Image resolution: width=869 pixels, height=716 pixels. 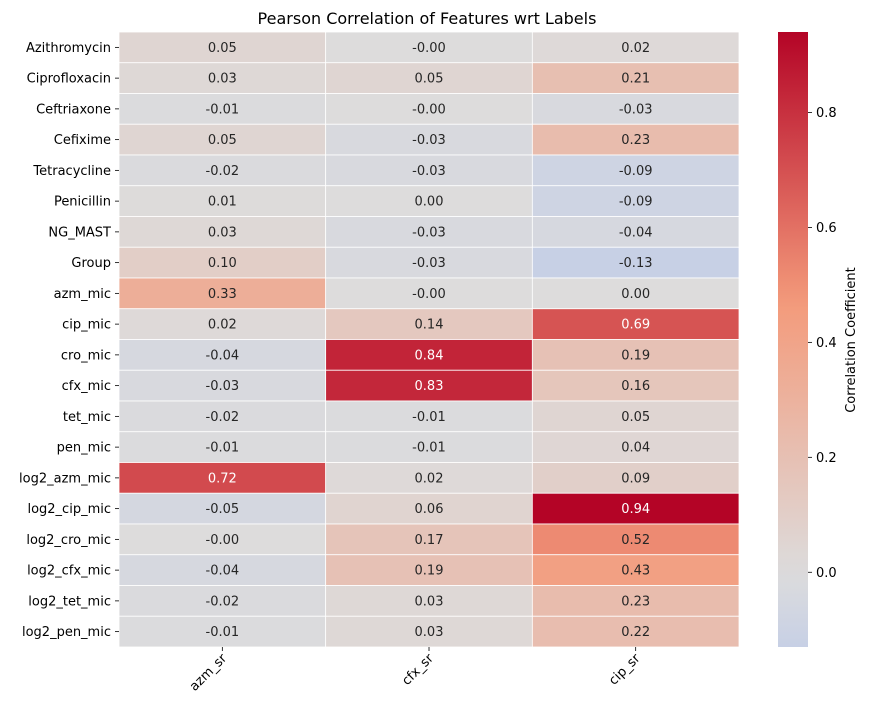 I want to click on cell-value-label: 0.69, so click(x=635, y=325).